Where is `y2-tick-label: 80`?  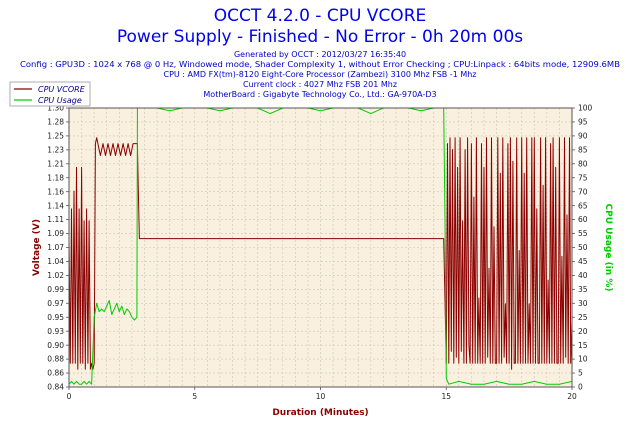 y2-tick-label: 80 is located at coordinates (583, 163).